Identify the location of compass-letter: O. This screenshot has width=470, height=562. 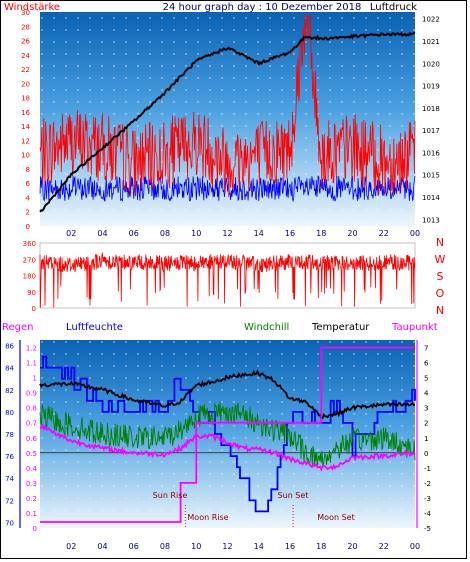
(440, 293).